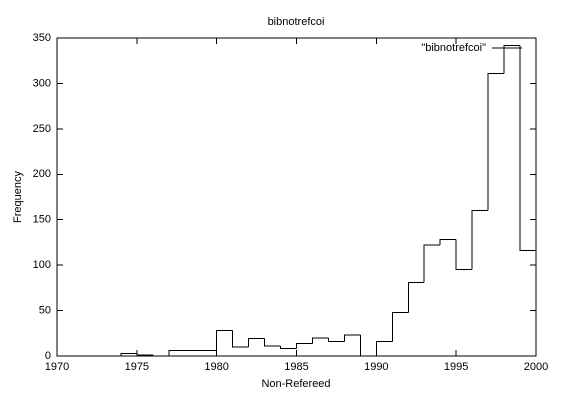  Describe the element at coordinates (45, 310) in the screenshot. I see `y-tick-label: 50` at that location.